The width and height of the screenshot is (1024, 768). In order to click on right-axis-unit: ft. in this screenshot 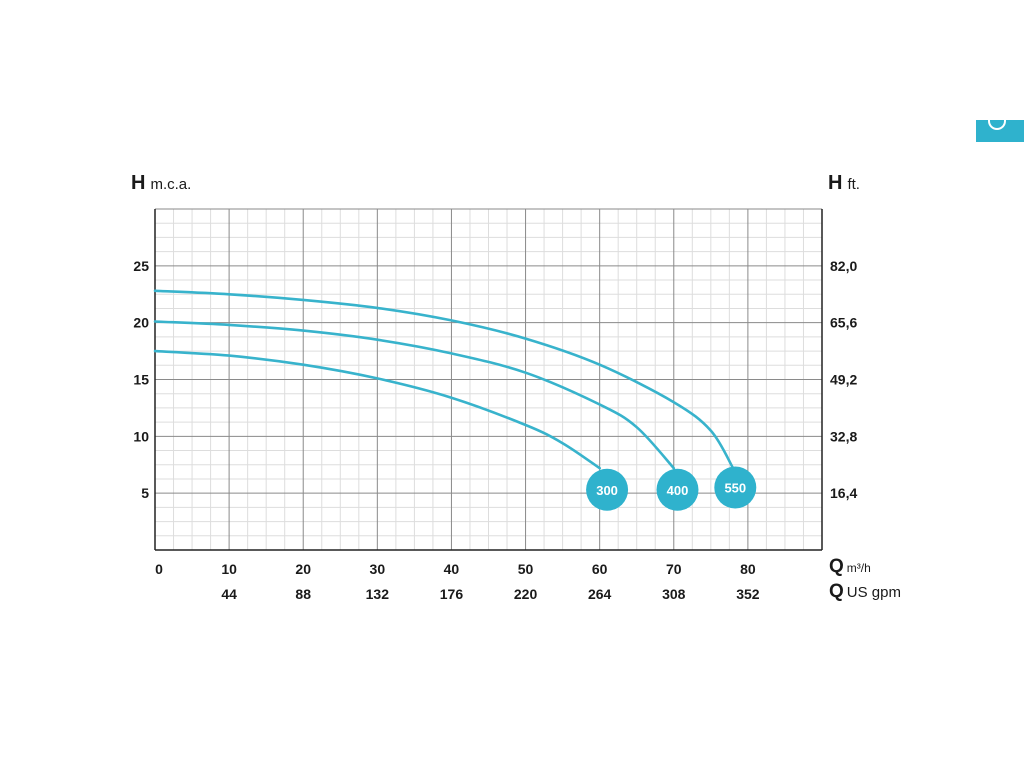, I will do `click(853, 184)`.